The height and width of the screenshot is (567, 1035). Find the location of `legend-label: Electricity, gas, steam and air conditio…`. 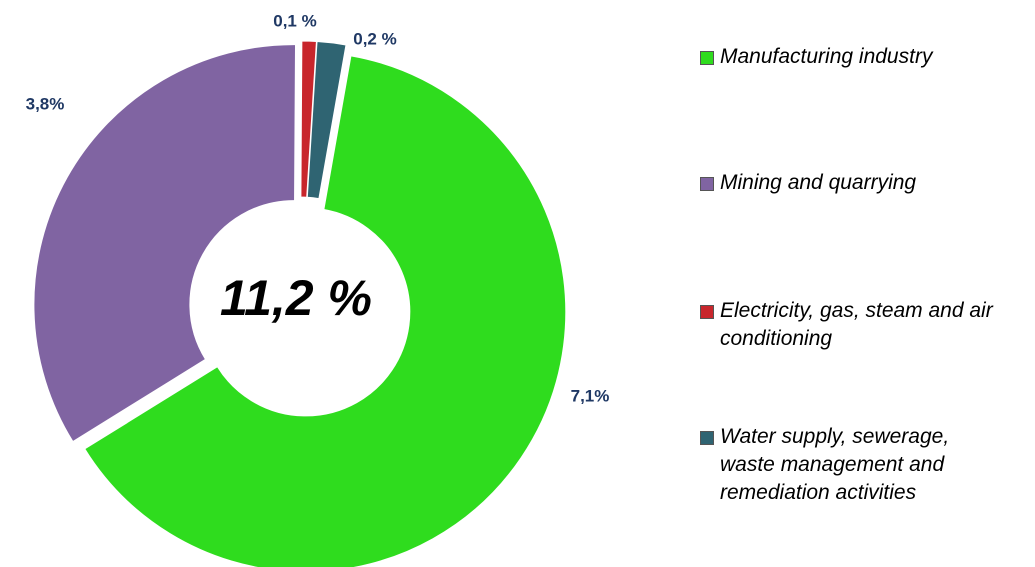

legend-label: Electricity, gas, steam and air conditio… is located at coordinates (856, 324).